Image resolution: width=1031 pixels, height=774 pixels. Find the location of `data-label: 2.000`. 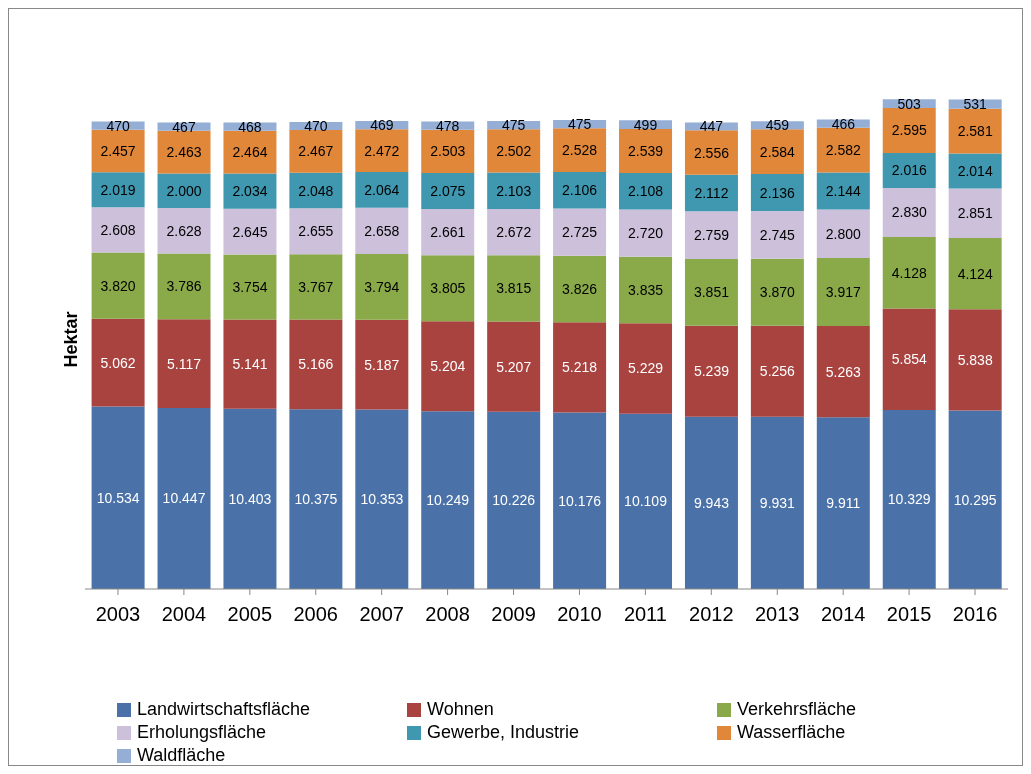

data-label: 2.000 is located at coordinates (184, 190).